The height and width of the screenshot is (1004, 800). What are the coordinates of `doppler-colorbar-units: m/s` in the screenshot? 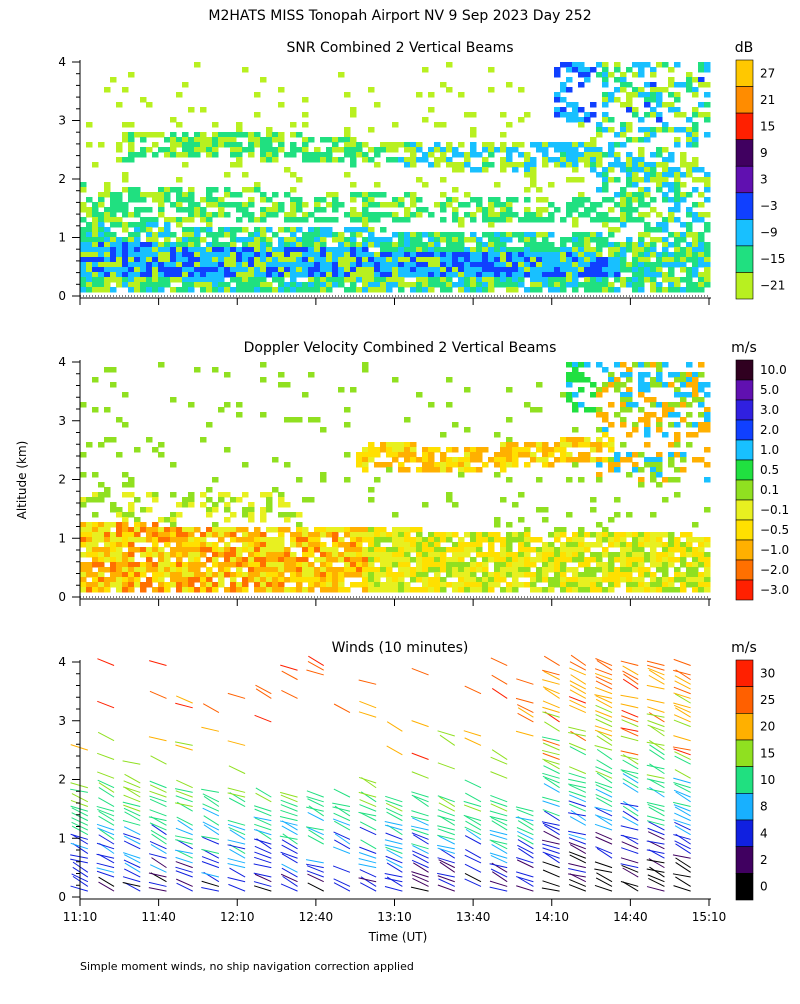 It's located at (744, 348).